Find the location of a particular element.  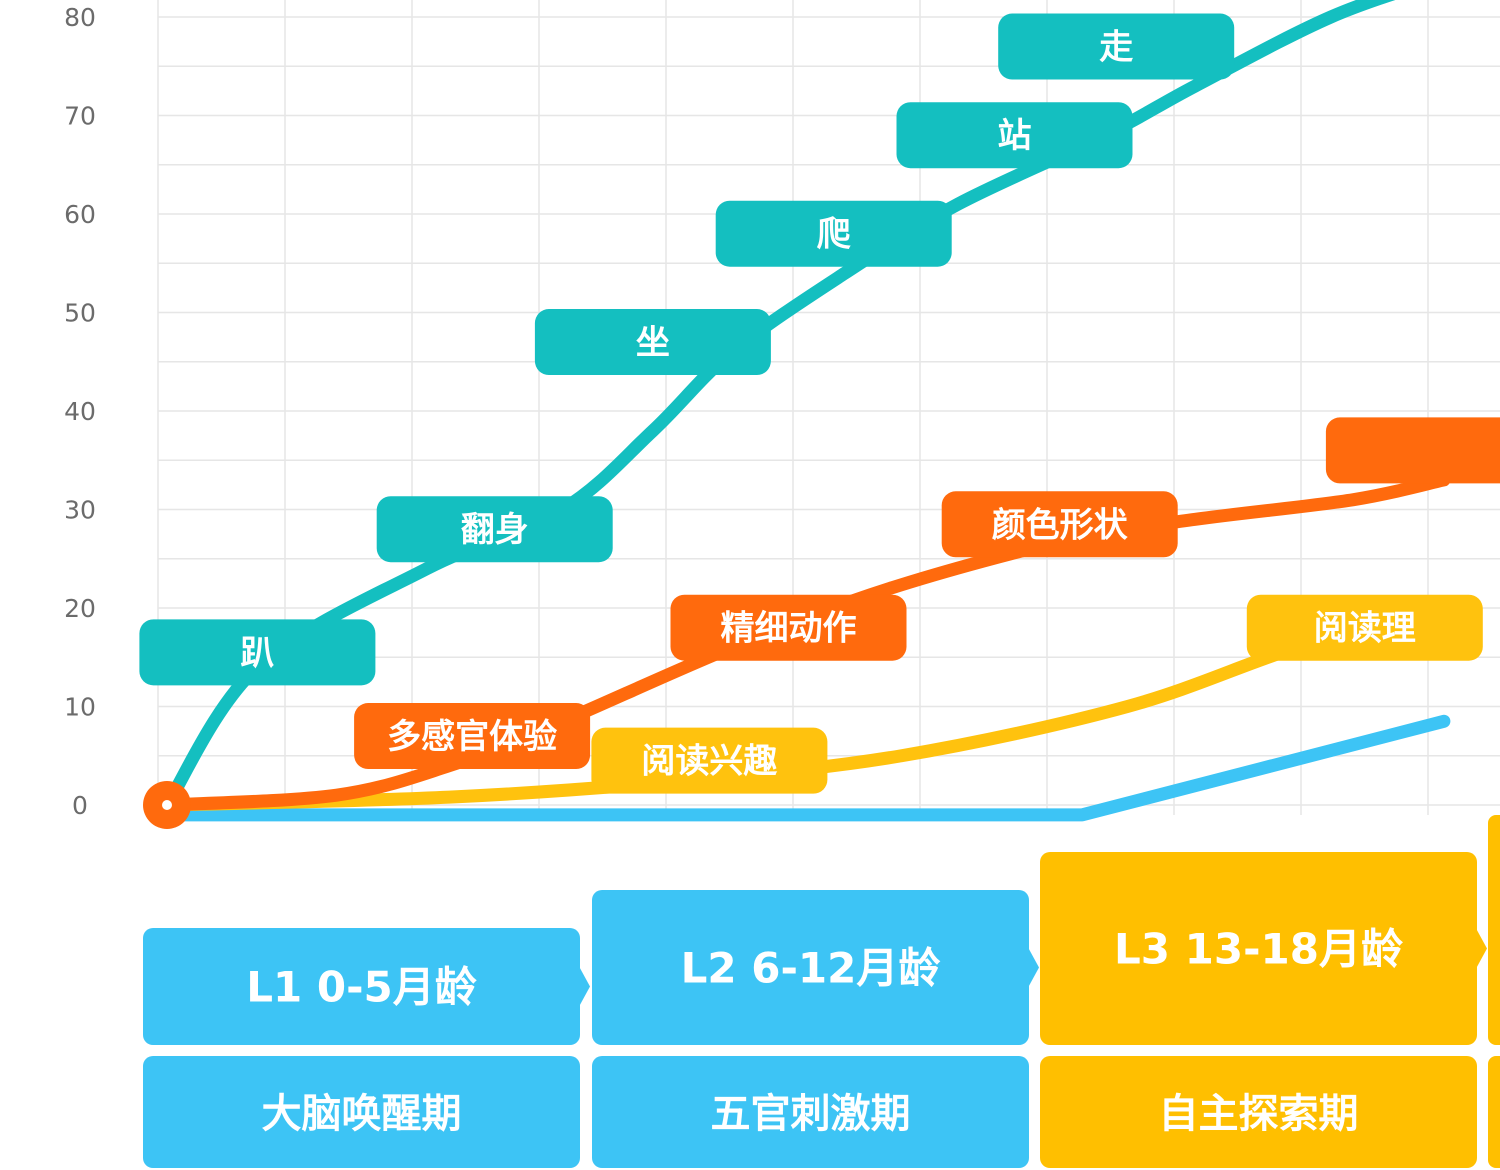

milestone-label: 精细动作 is located at coordinates (788, 627).